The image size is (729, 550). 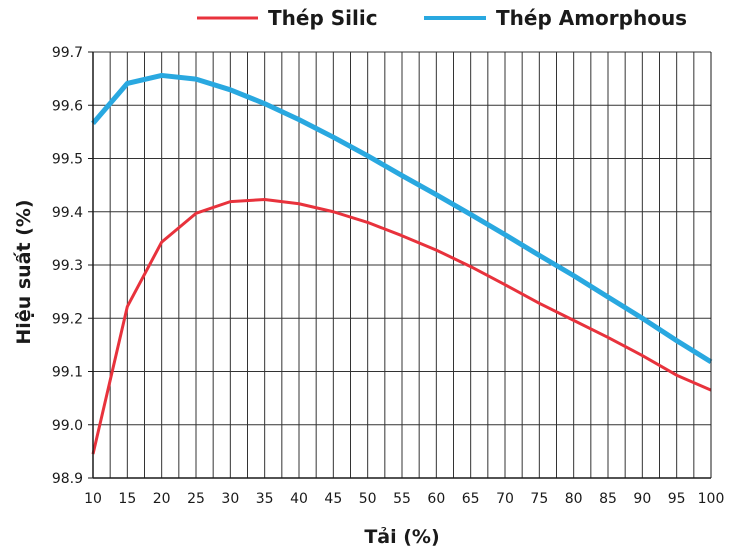 What do you see at coordinates (436, 499) in the screenshot?
I see `x-tick-label: 60` at bounding box center [436, 499].